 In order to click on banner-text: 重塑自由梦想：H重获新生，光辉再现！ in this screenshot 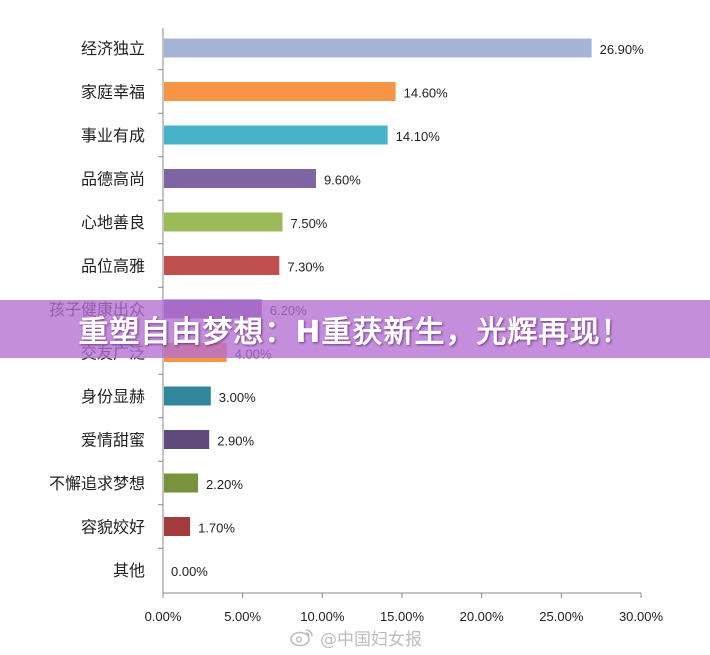, I will do `click(355, 332)`.